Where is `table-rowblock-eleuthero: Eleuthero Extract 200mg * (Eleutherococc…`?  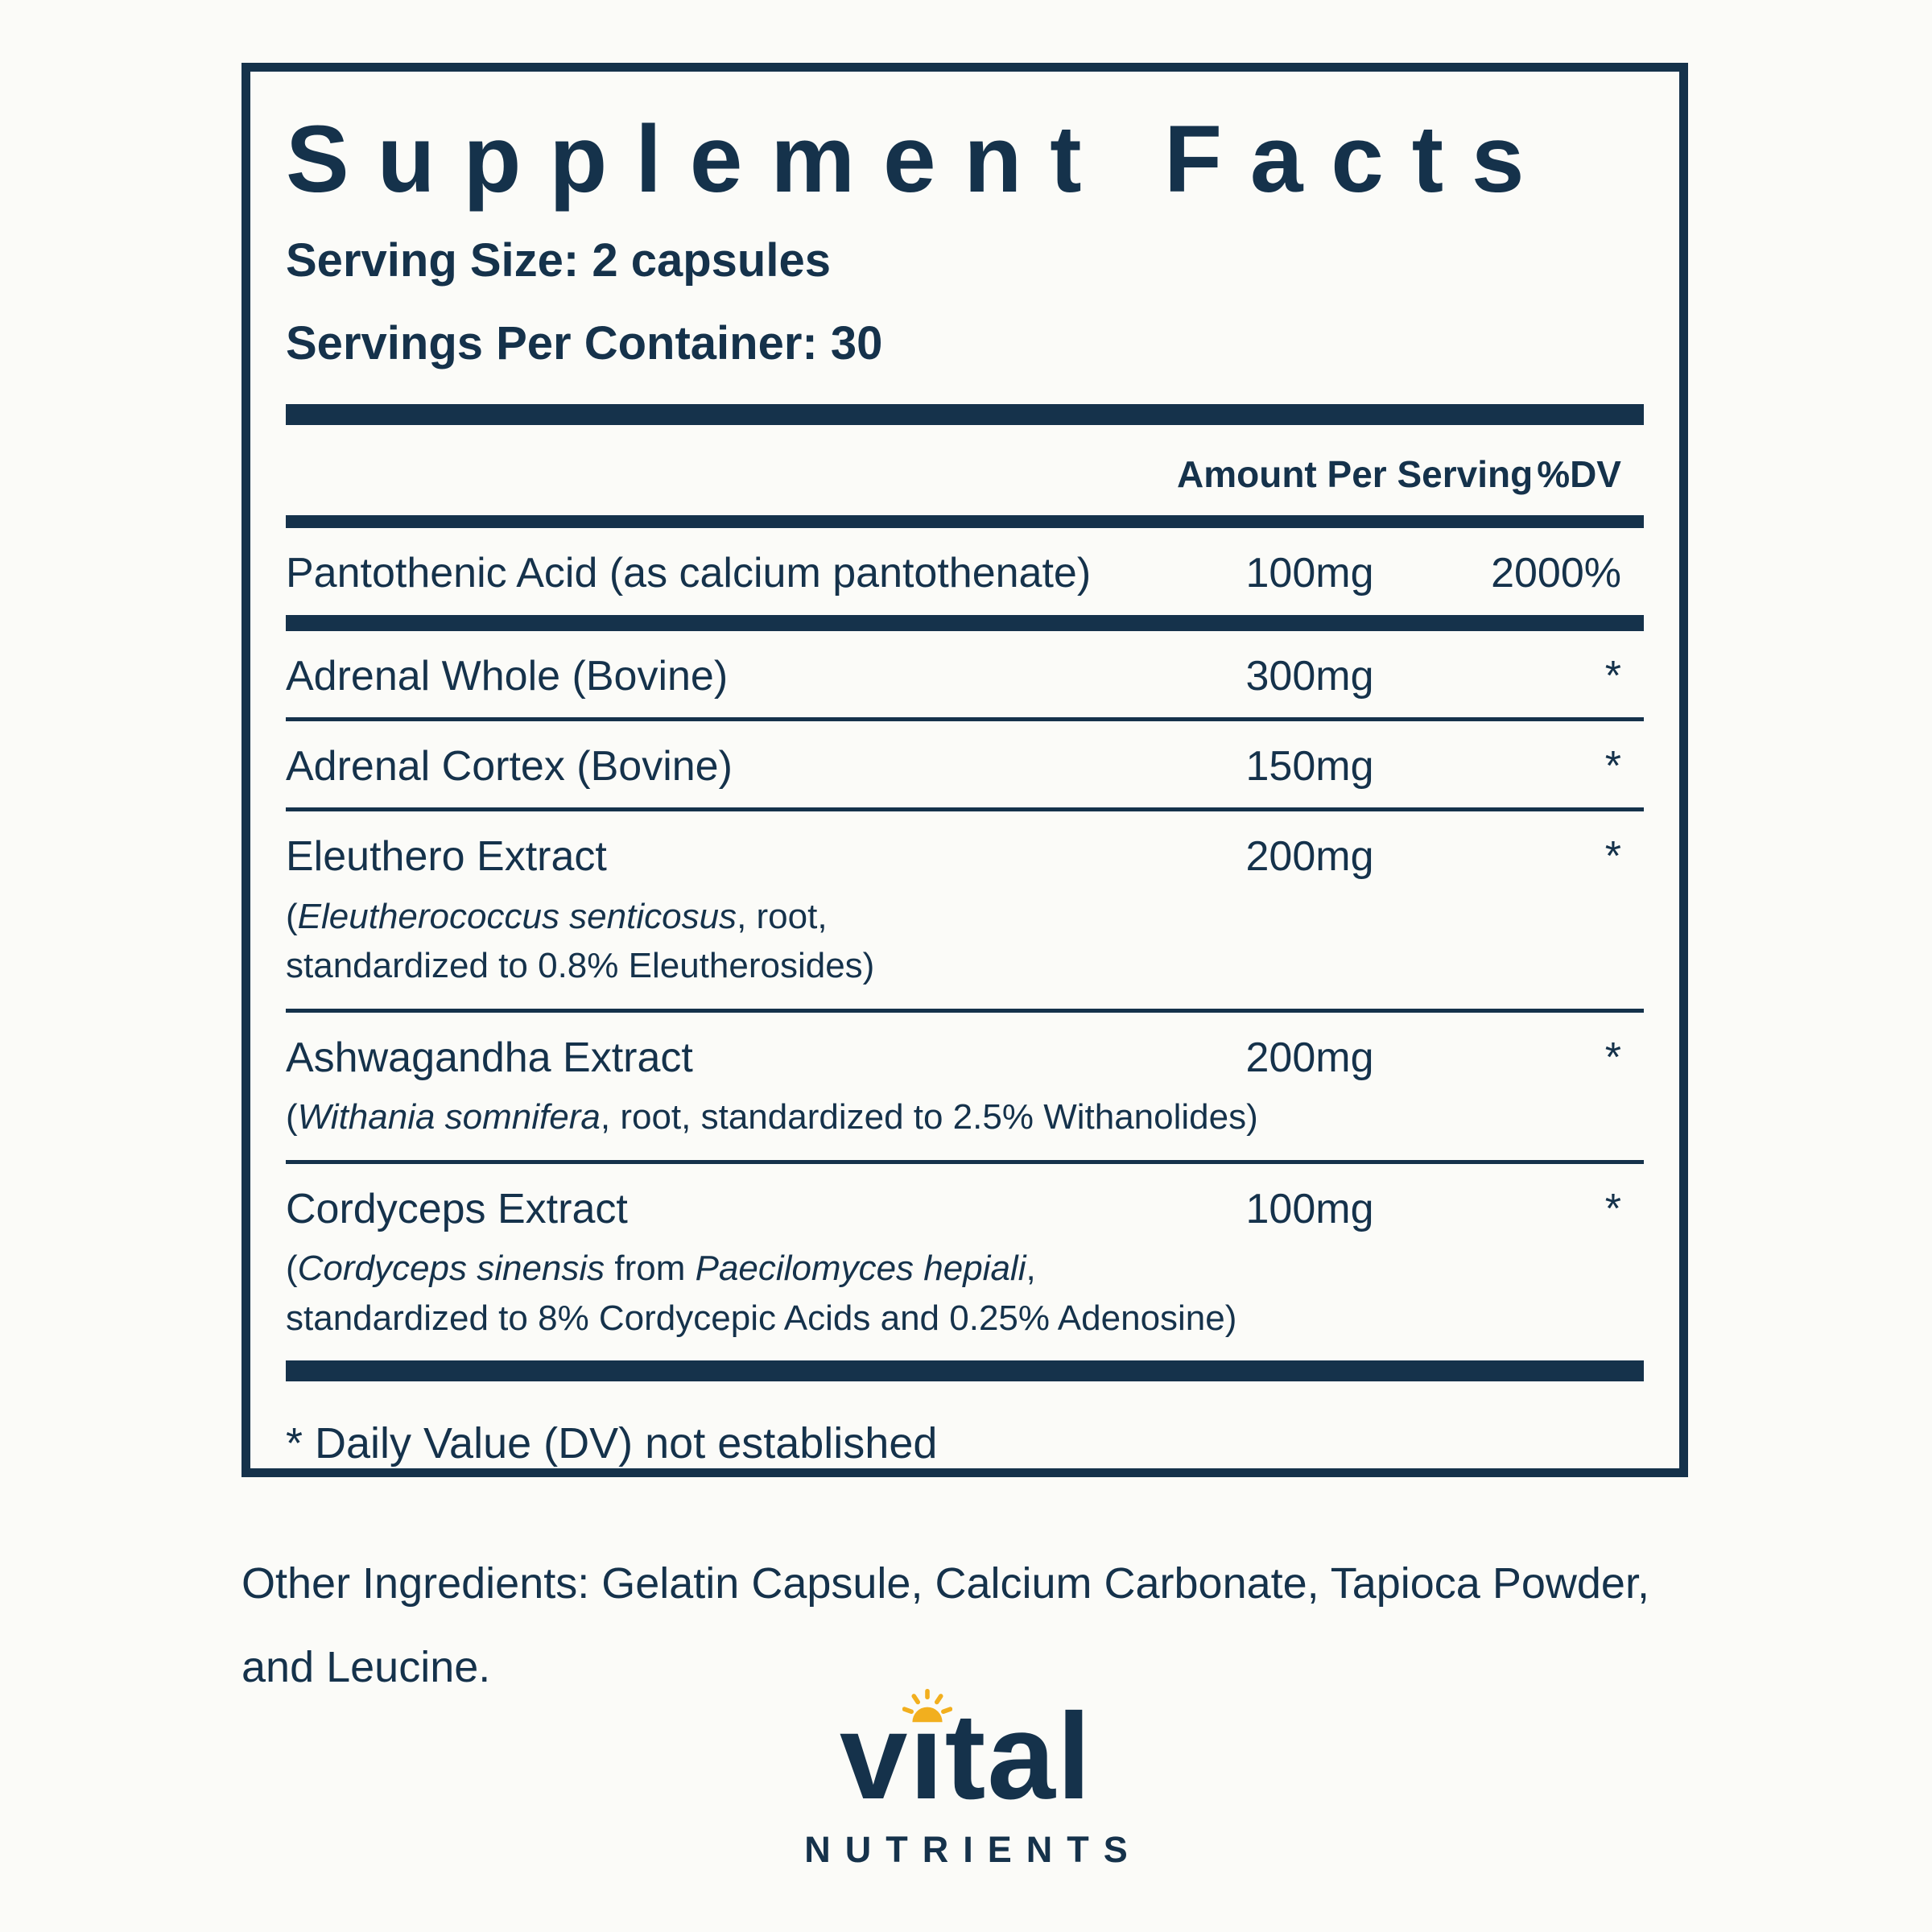
table-rowblock-eleuthero: Eleuthero Extract 200mg * (Eleutherococc… is located at coordinates (965, 901).